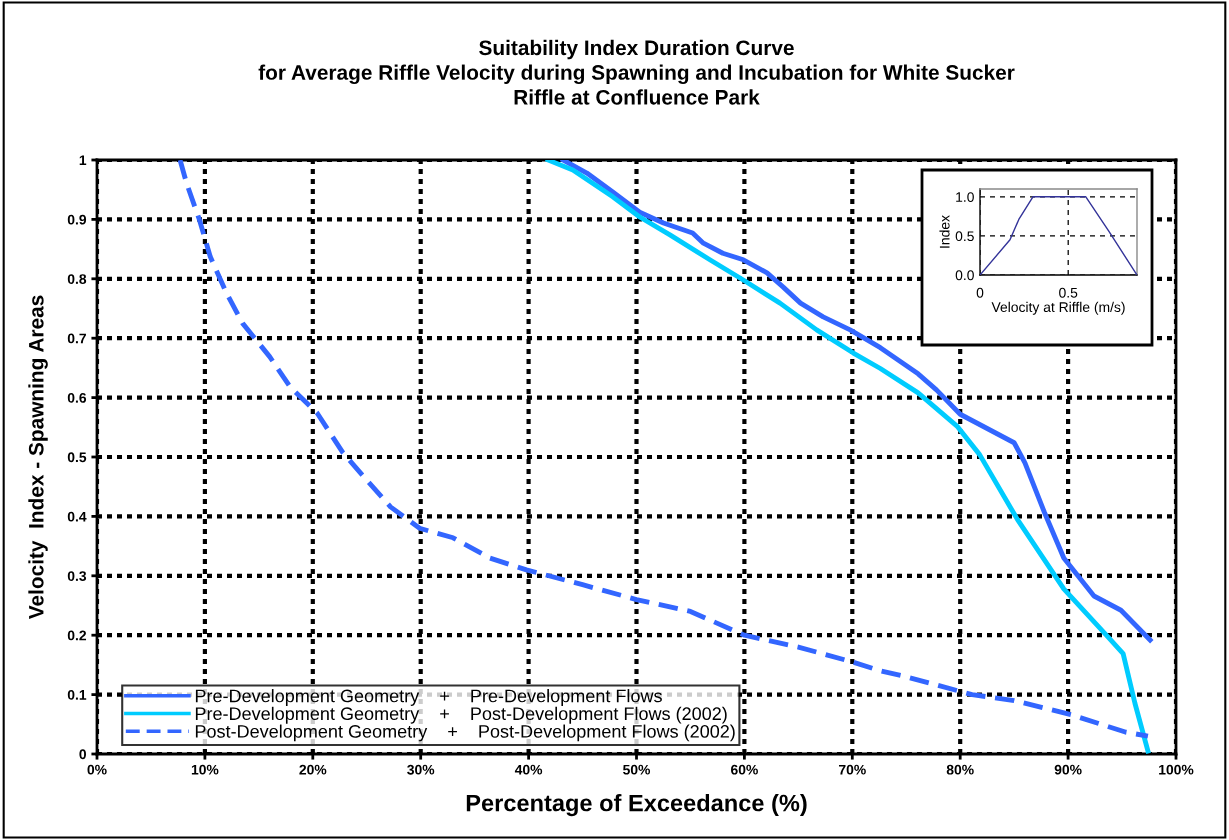 This screenshot has height=840, width=1229. I want to click on x-tick-label: 20%, so click(313, 769).